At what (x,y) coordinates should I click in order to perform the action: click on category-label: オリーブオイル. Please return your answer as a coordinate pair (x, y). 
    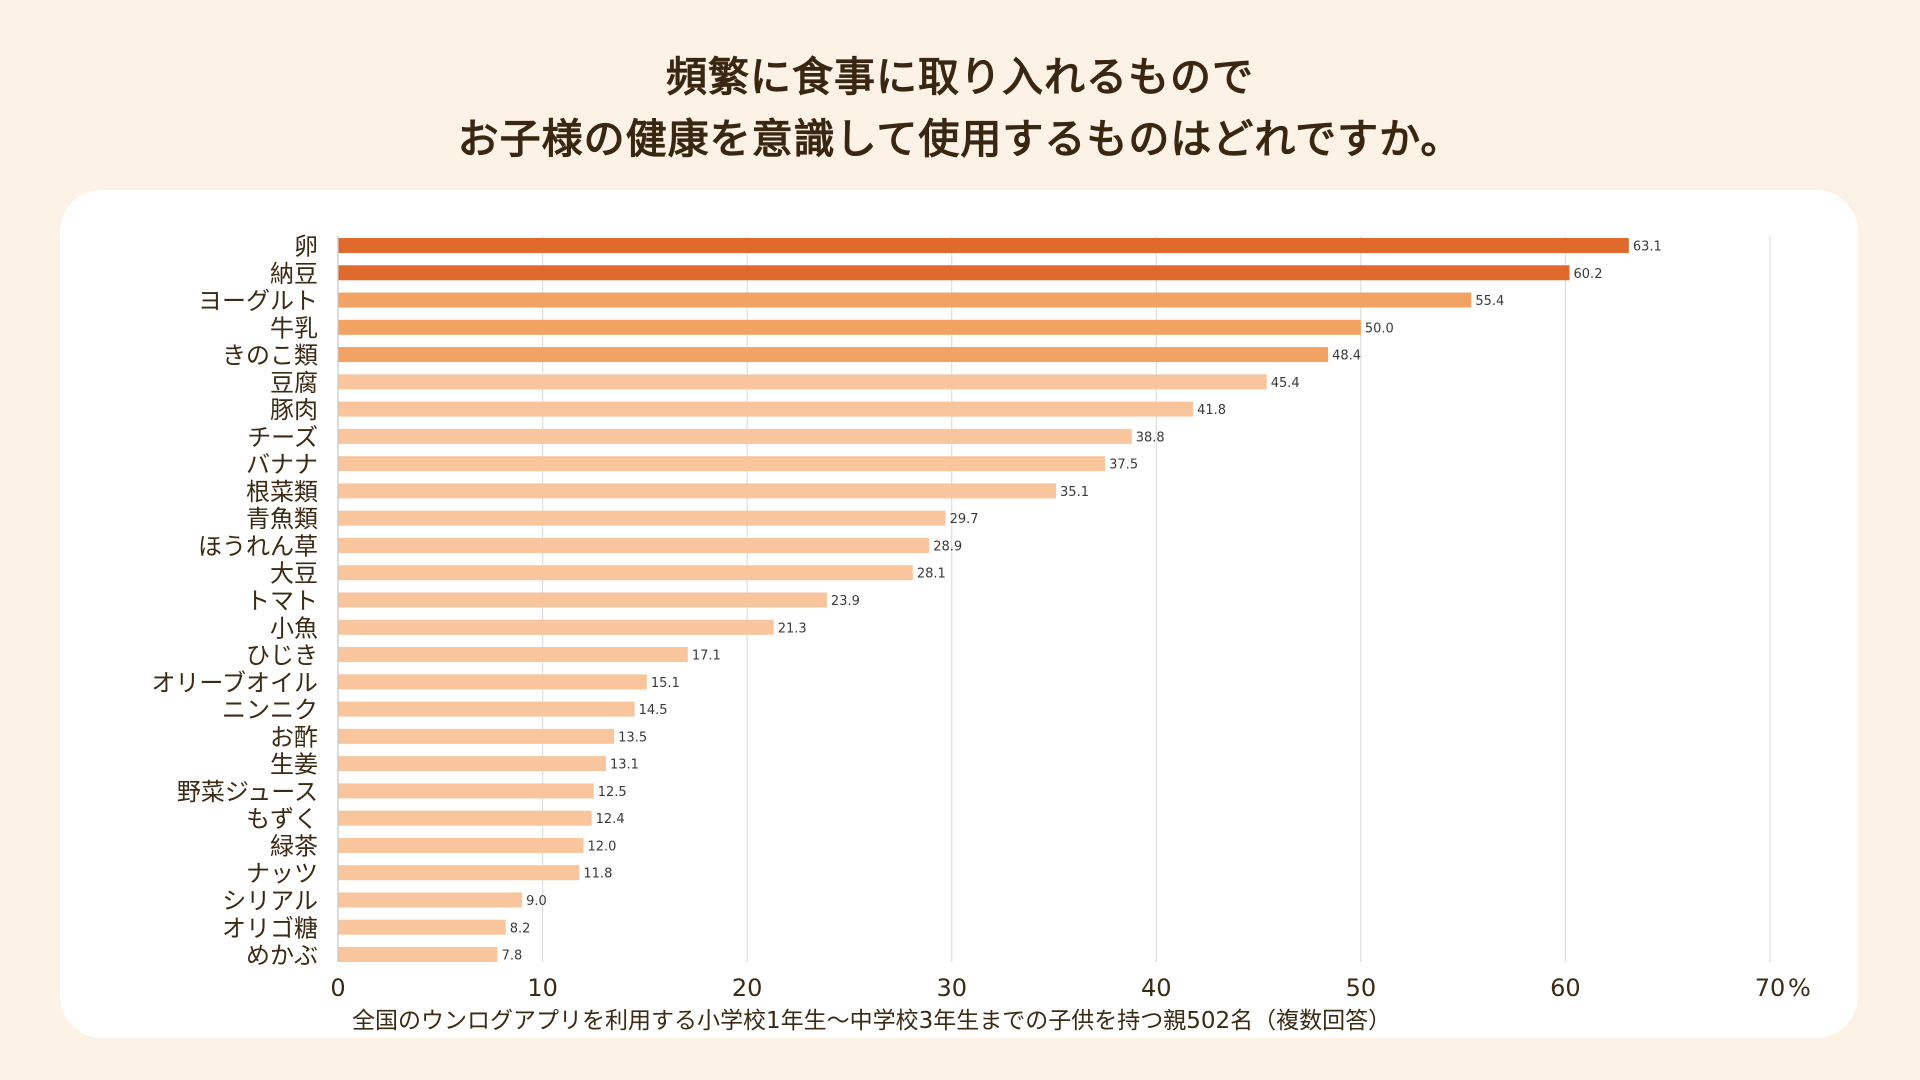
    Looking at the image, I should click on (234, 683).